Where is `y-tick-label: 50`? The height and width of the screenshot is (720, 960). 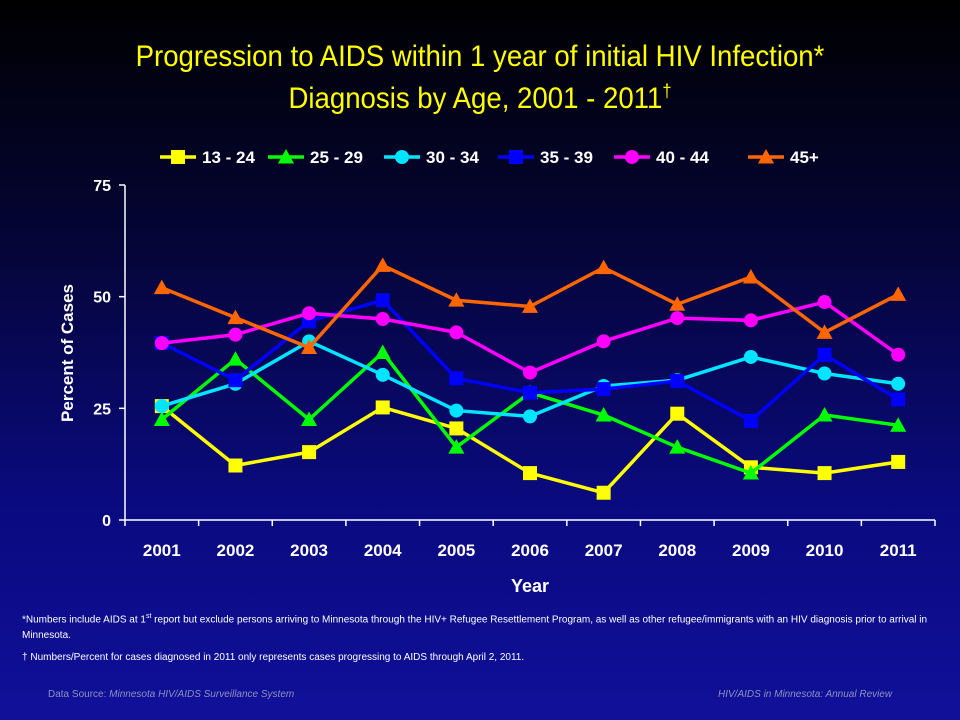 y-tick-label: 50 is located at coordinates (102, 298).